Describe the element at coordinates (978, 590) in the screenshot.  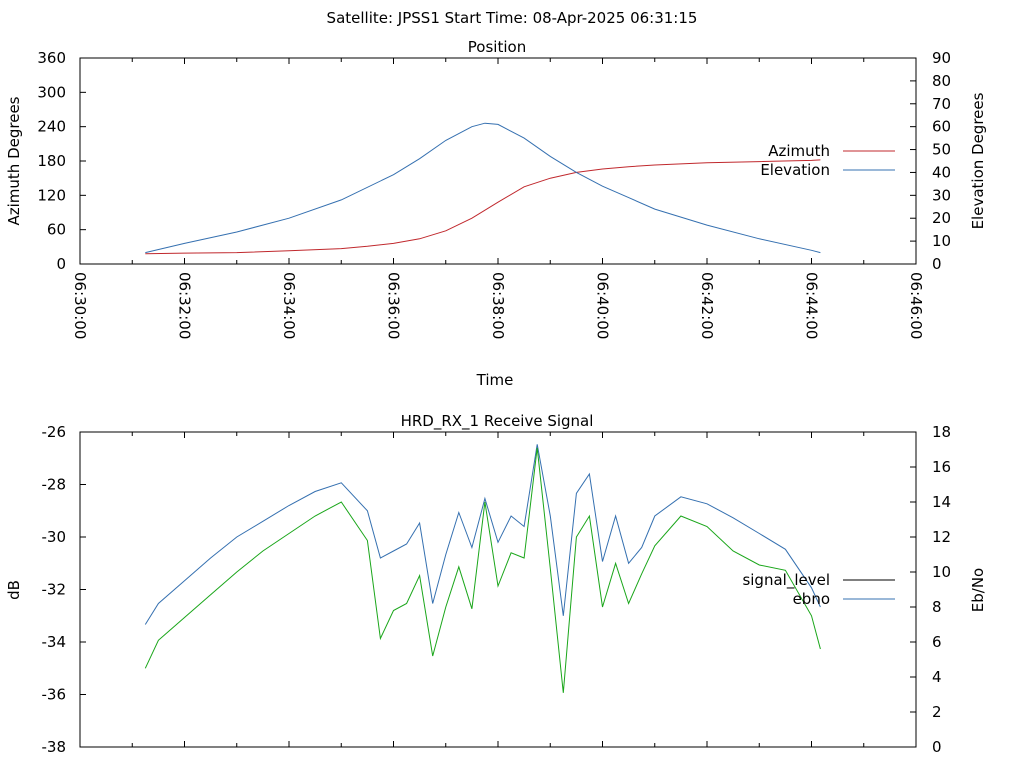
I see `signal-y2-axis-label: Eb/No` at that location.